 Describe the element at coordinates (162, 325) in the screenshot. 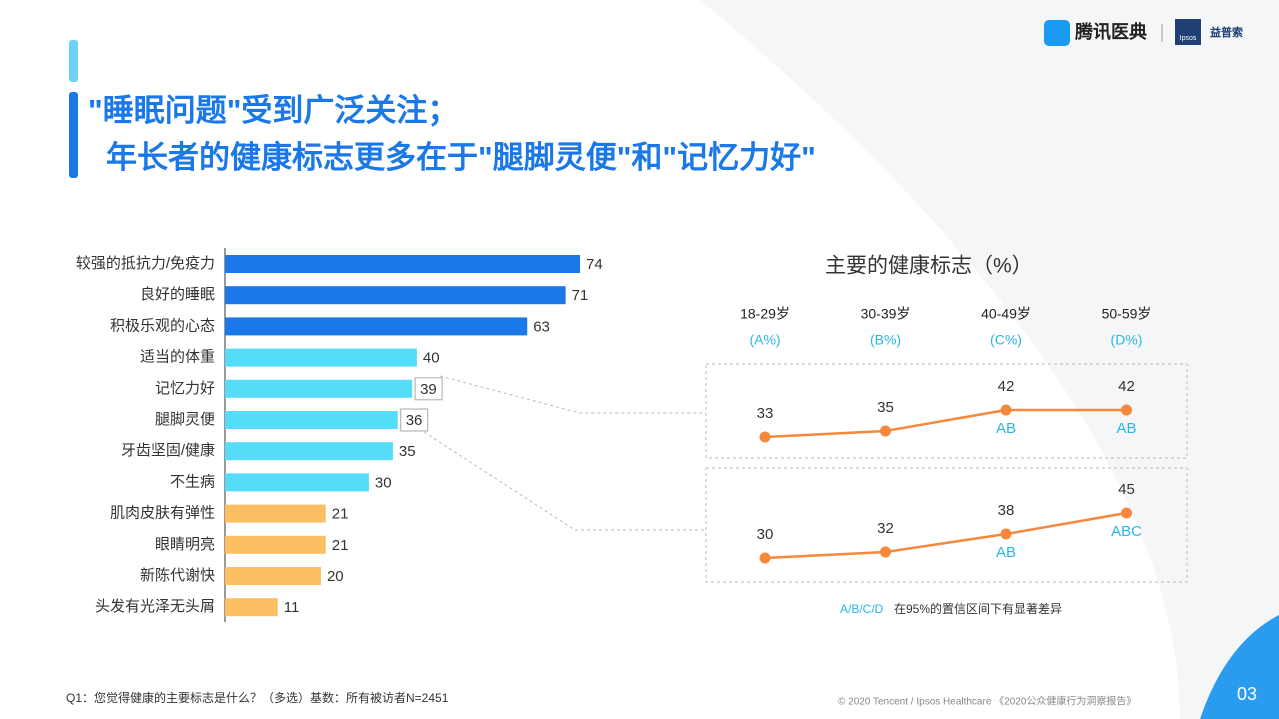

I see `category-label: 积极乐观的心态` at that location.